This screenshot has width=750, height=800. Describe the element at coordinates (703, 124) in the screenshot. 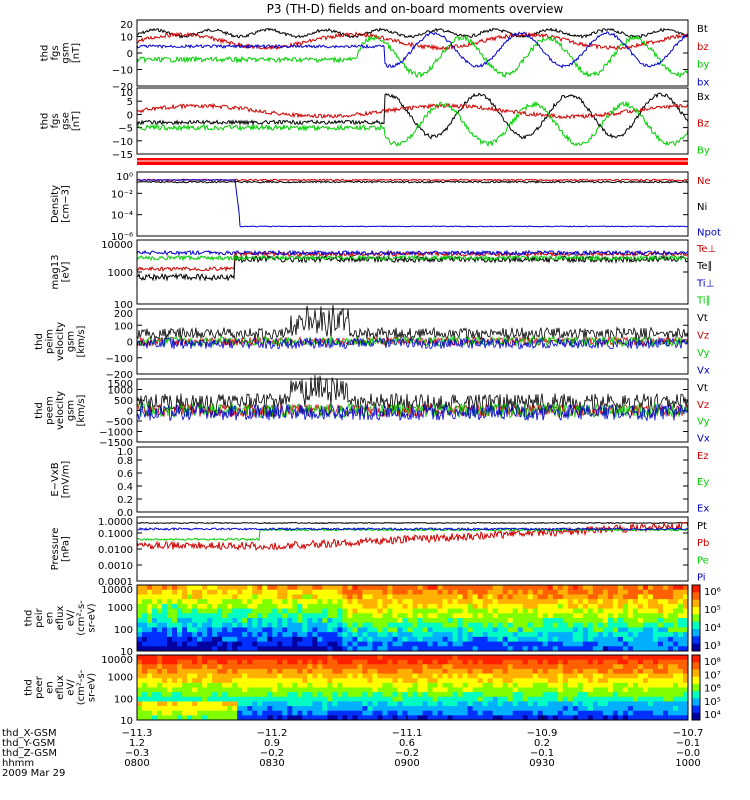

I see `legend-Bz: Bz` at that location.